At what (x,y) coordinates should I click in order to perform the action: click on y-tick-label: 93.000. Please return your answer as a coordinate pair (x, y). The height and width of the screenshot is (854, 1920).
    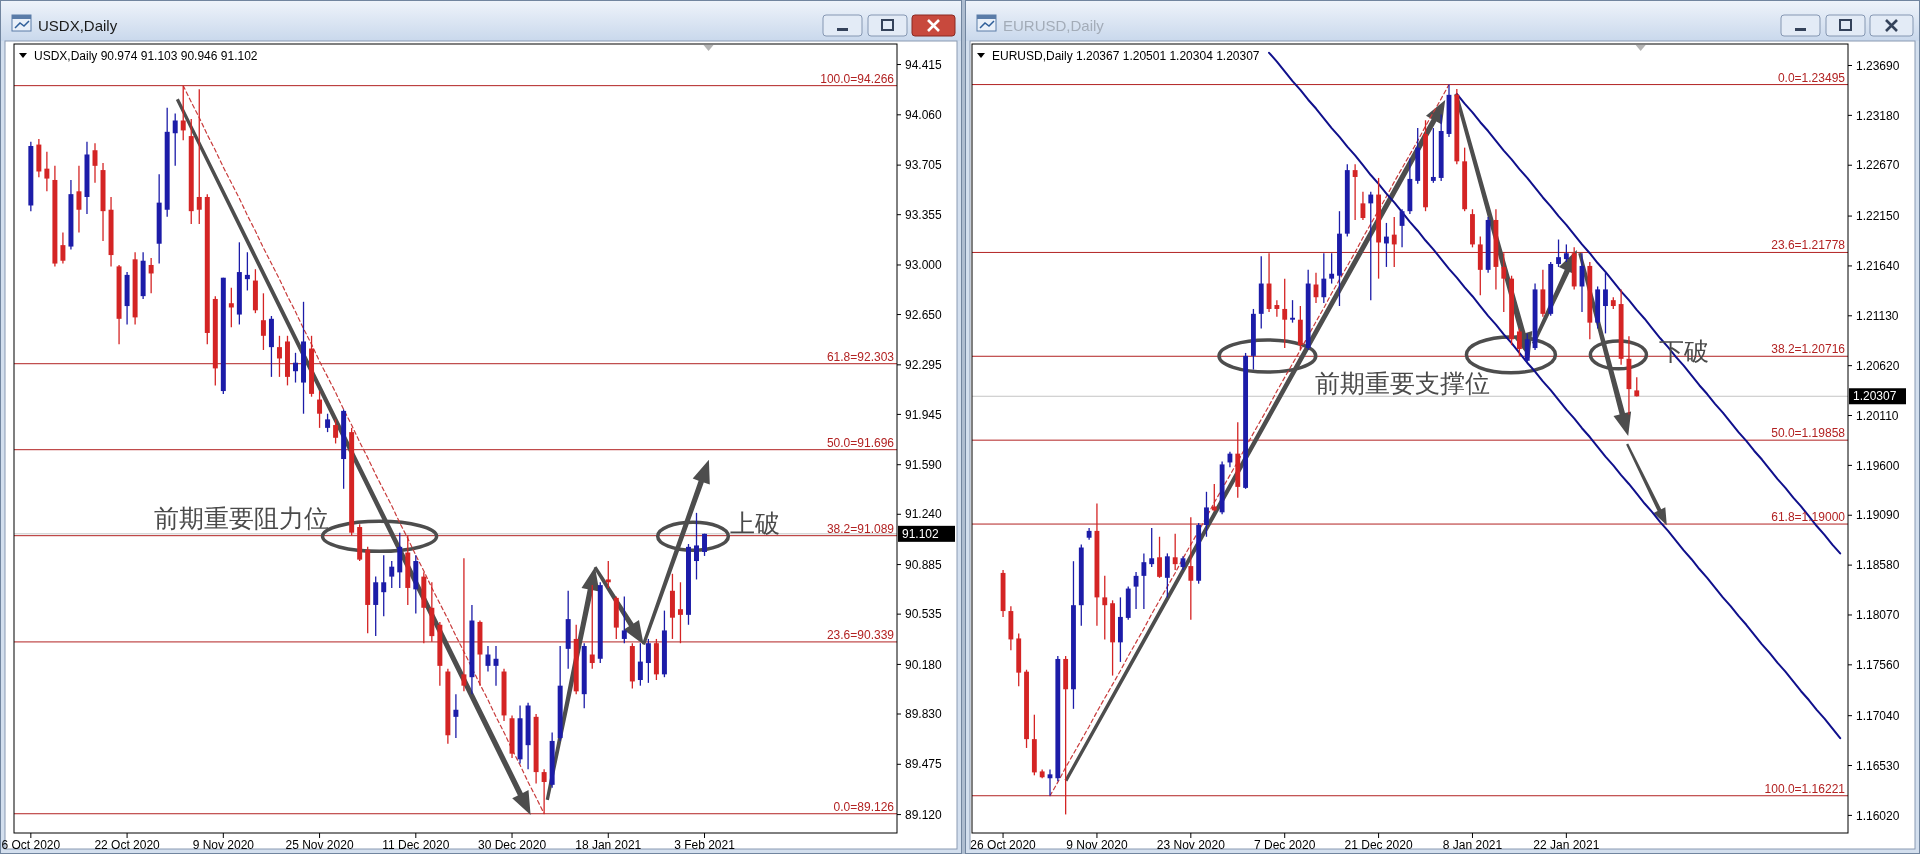
    Looking at the image, I should click on (924, 265).